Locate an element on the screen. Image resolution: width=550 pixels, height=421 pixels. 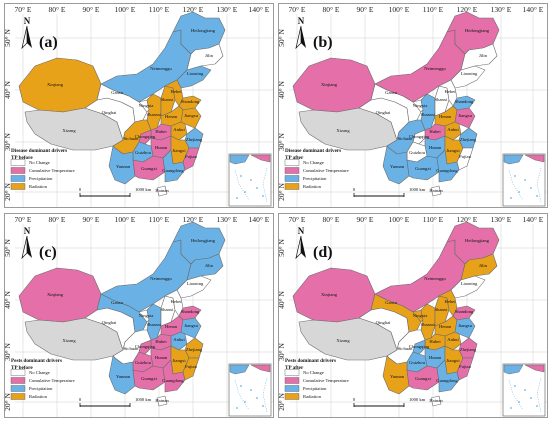
legend-label: No Change is located at coordinates (39, 162).